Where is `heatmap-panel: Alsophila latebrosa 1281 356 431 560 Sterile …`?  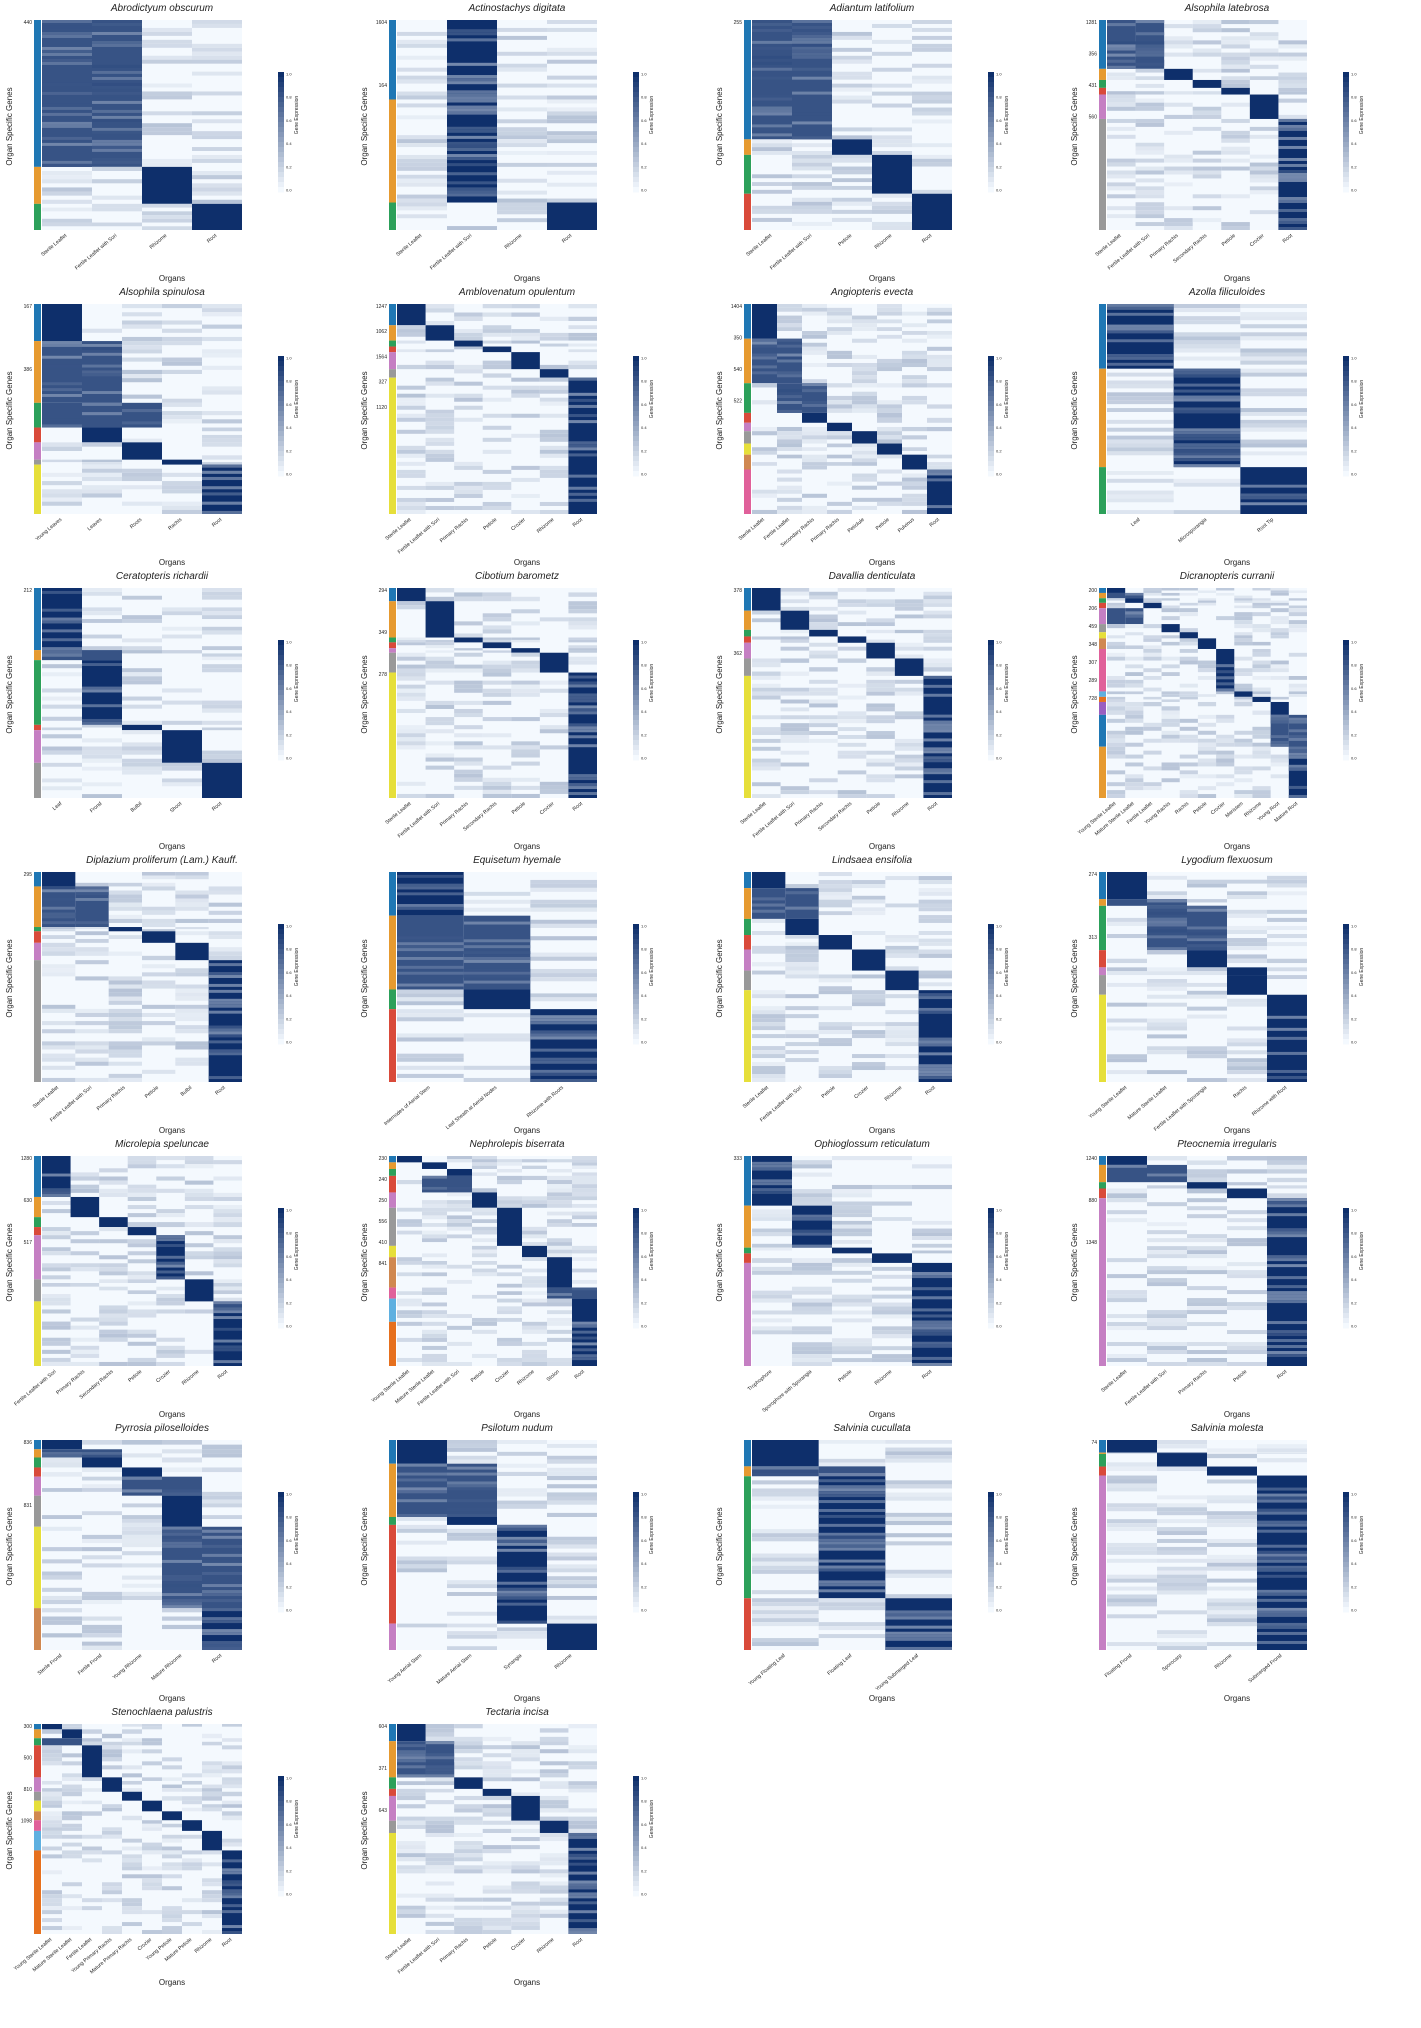 heatmap-panel: Alsophila latebrosa 1281 356 431 560 Sterile … is located at coordinates (1244, 144).